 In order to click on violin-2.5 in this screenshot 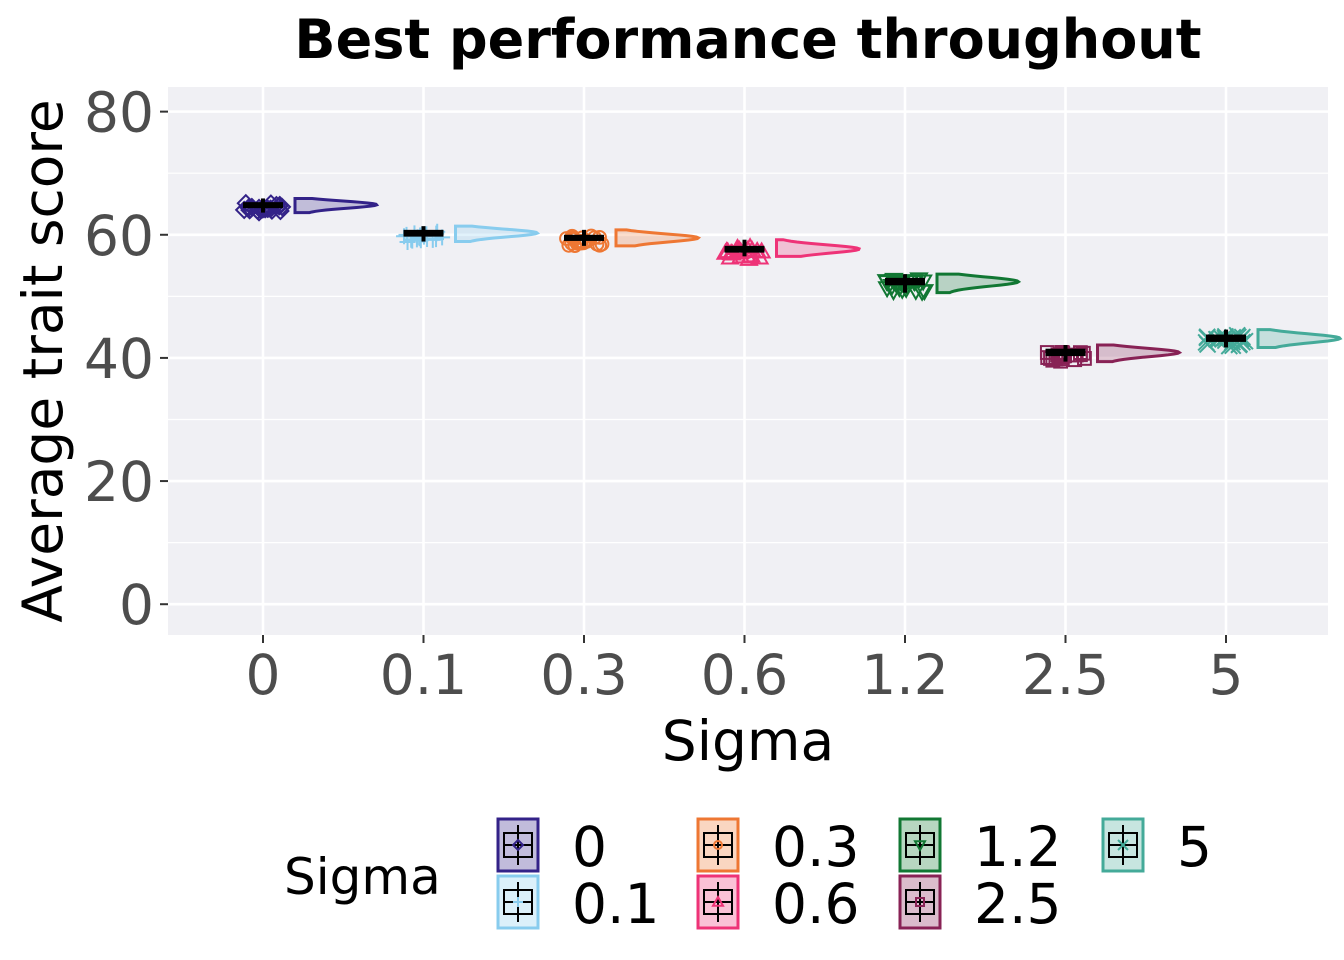, I will do `click(1139, 353)`.